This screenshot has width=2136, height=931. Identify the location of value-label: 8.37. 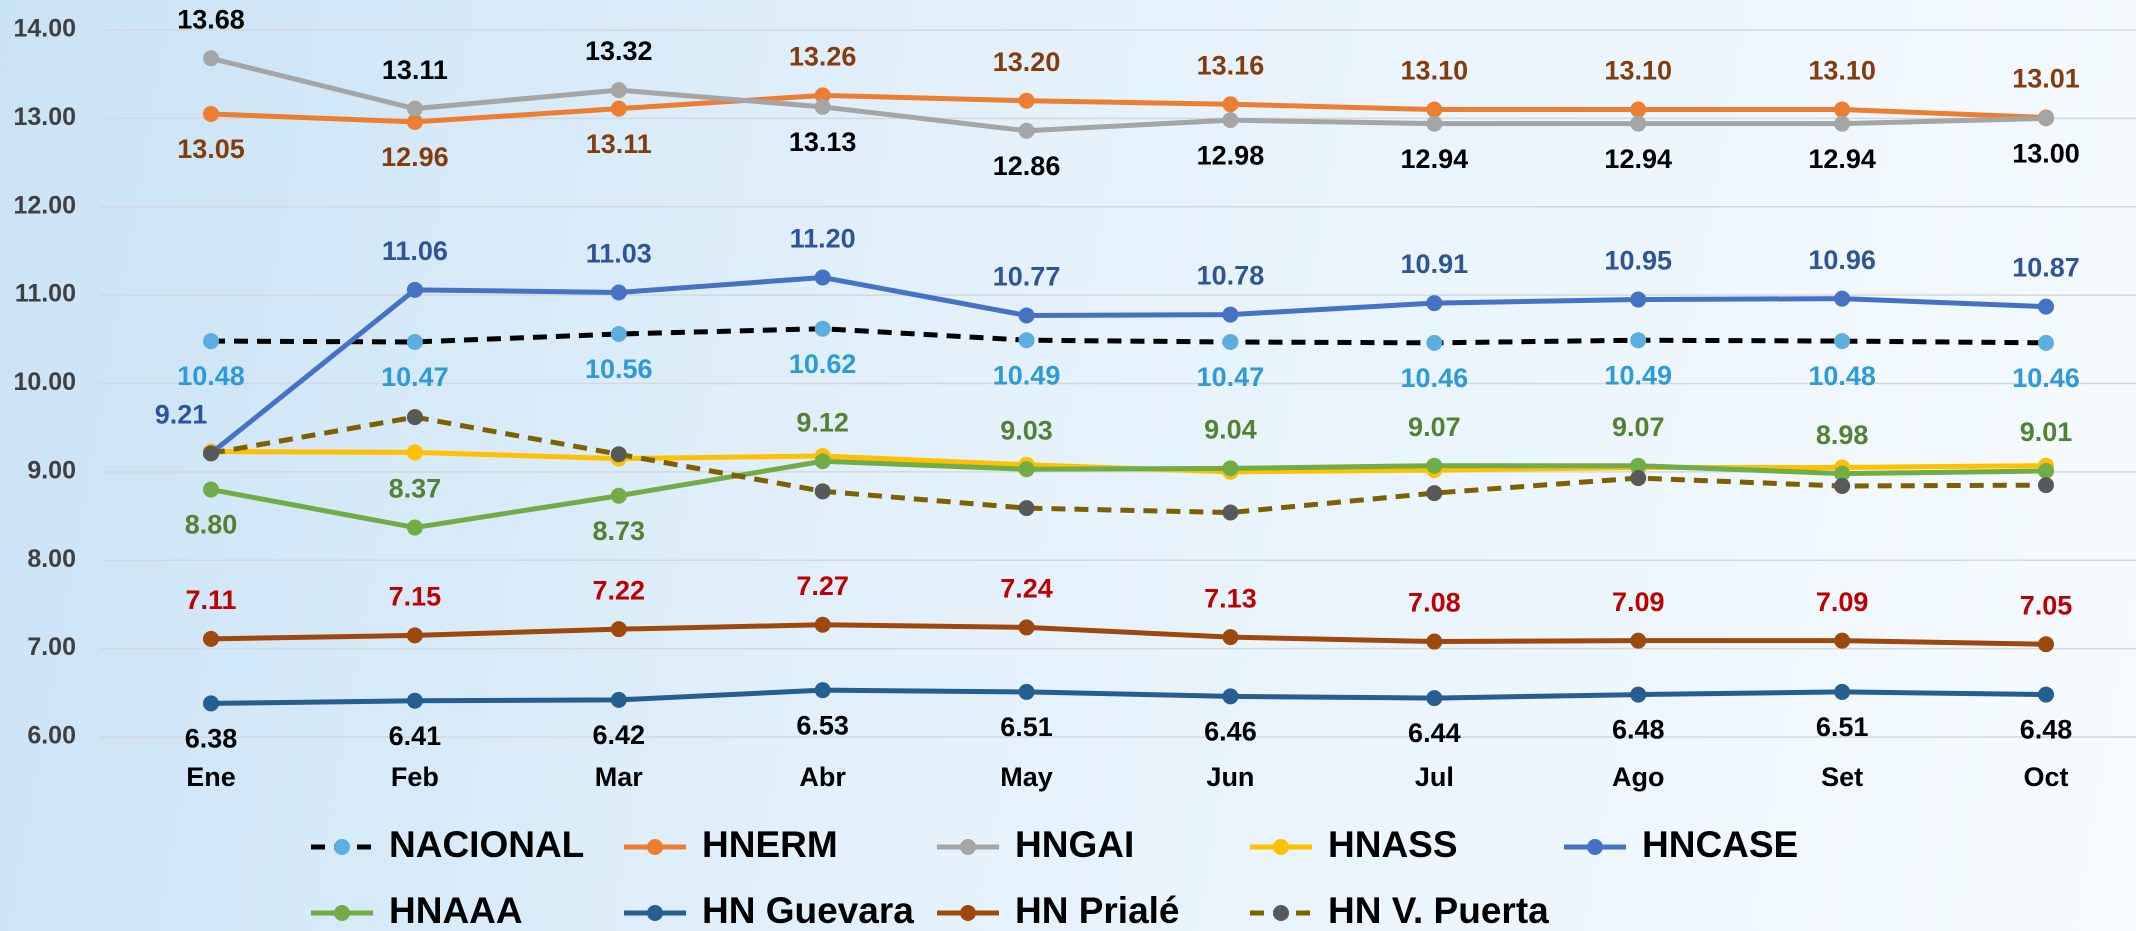
(415, 489).